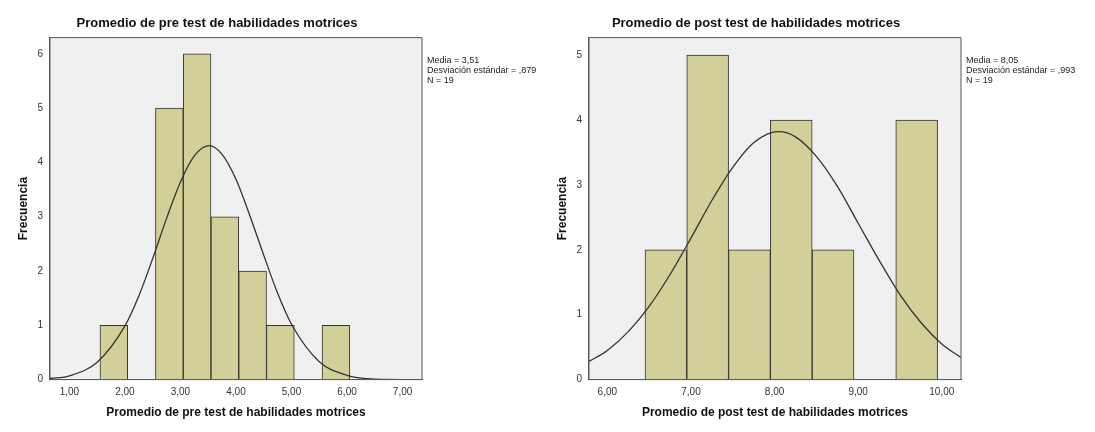  Describe the element at coordinates (236, 392) in the screenshot. I see `x-tick-label: 4,00` at that location.